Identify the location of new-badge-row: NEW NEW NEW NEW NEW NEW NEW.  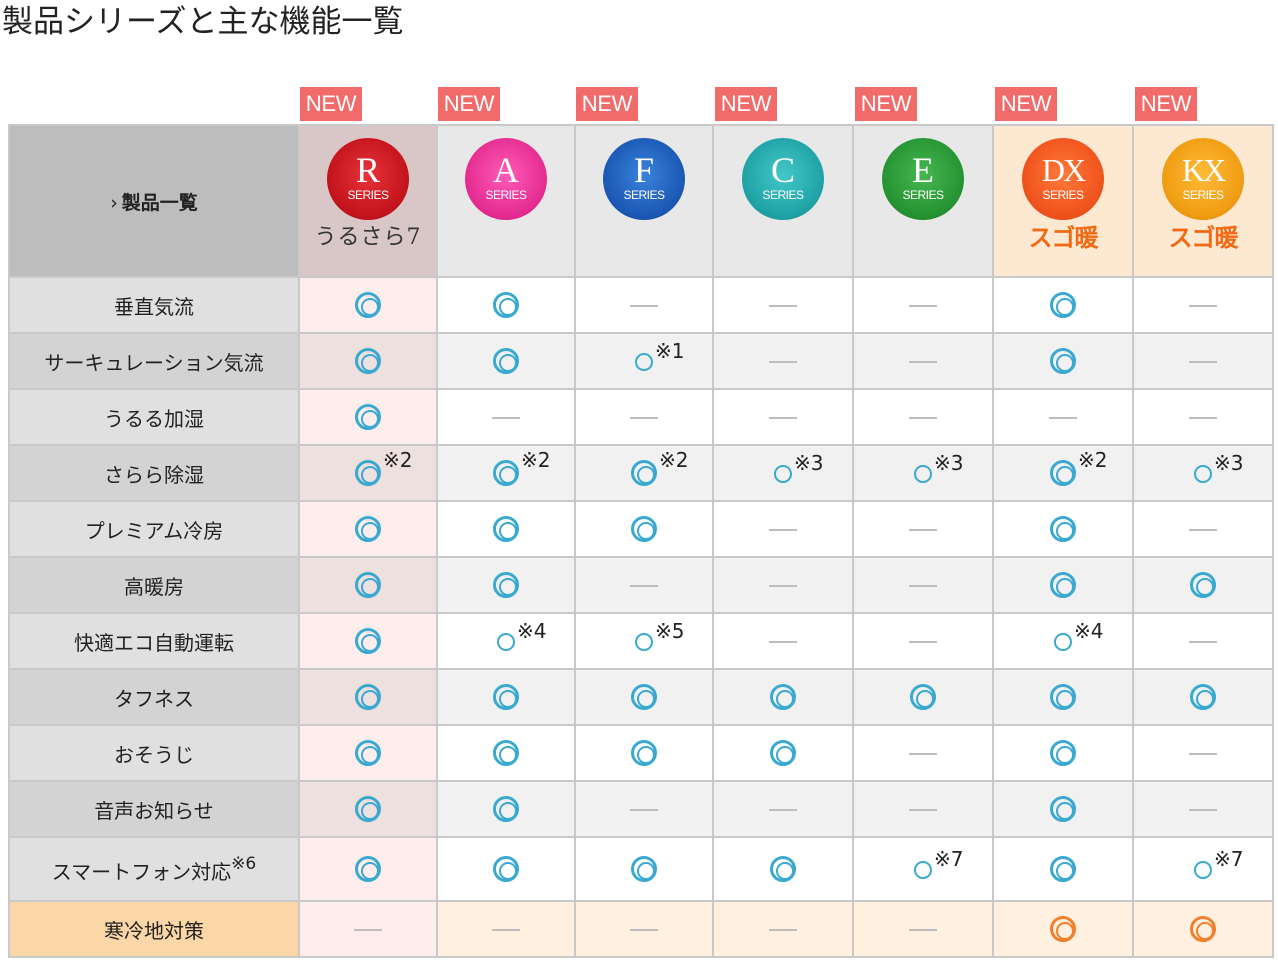
(639, 104).